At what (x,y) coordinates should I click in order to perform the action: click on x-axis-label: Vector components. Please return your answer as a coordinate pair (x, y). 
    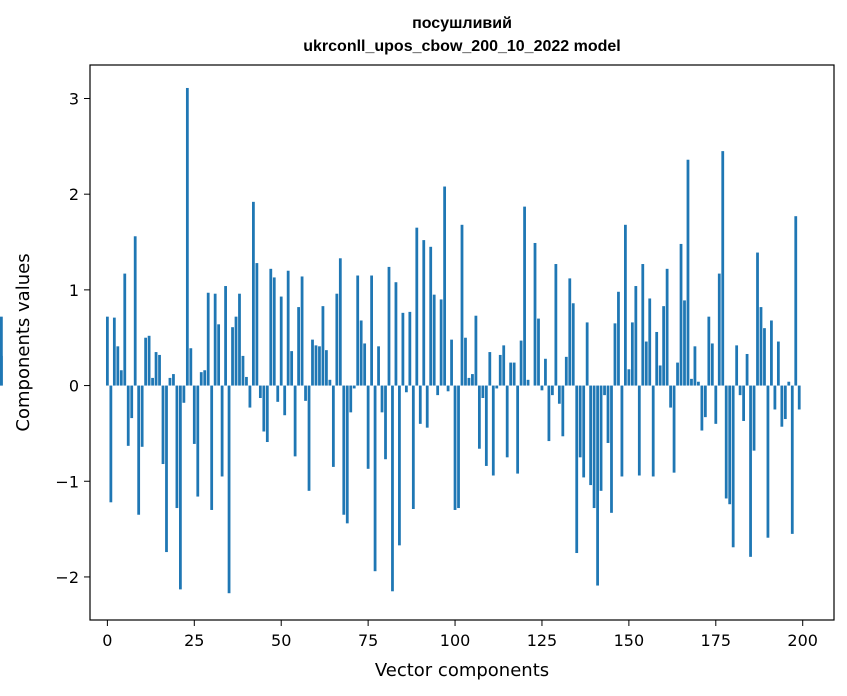
    Looking at the image, I should click on (462, 670).